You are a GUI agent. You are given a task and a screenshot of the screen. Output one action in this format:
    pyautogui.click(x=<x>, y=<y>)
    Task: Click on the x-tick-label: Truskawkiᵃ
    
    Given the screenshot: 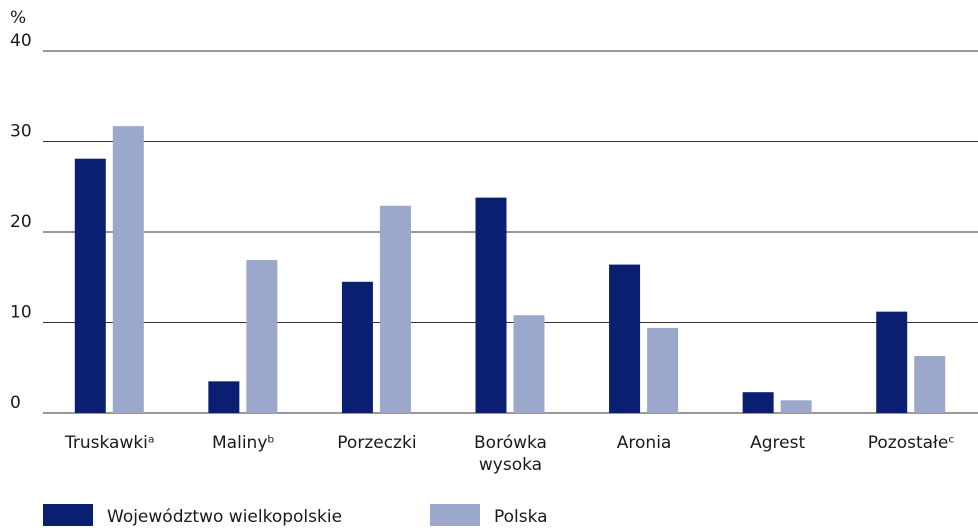 What is the action you would take?
    pyautogui.click(x=109, y=443)
    